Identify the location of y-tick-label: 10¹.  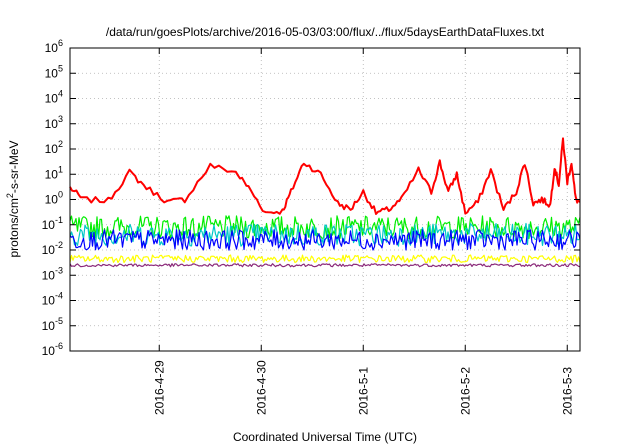
(54, 172).